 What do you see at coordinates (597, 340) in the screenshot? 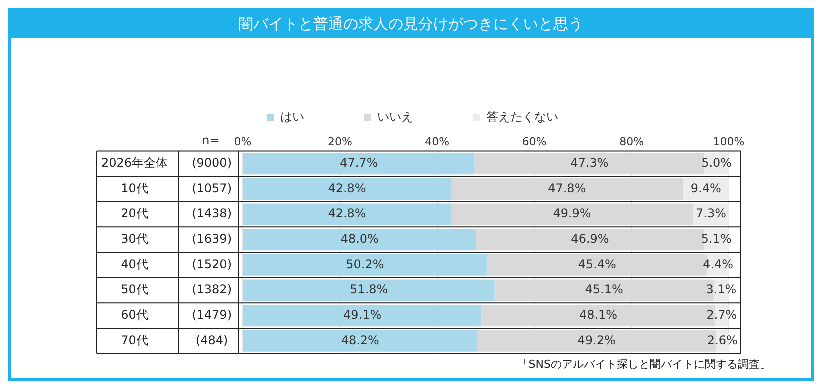
I see `data-label: 49.2%` at bounding box center [597, 340].